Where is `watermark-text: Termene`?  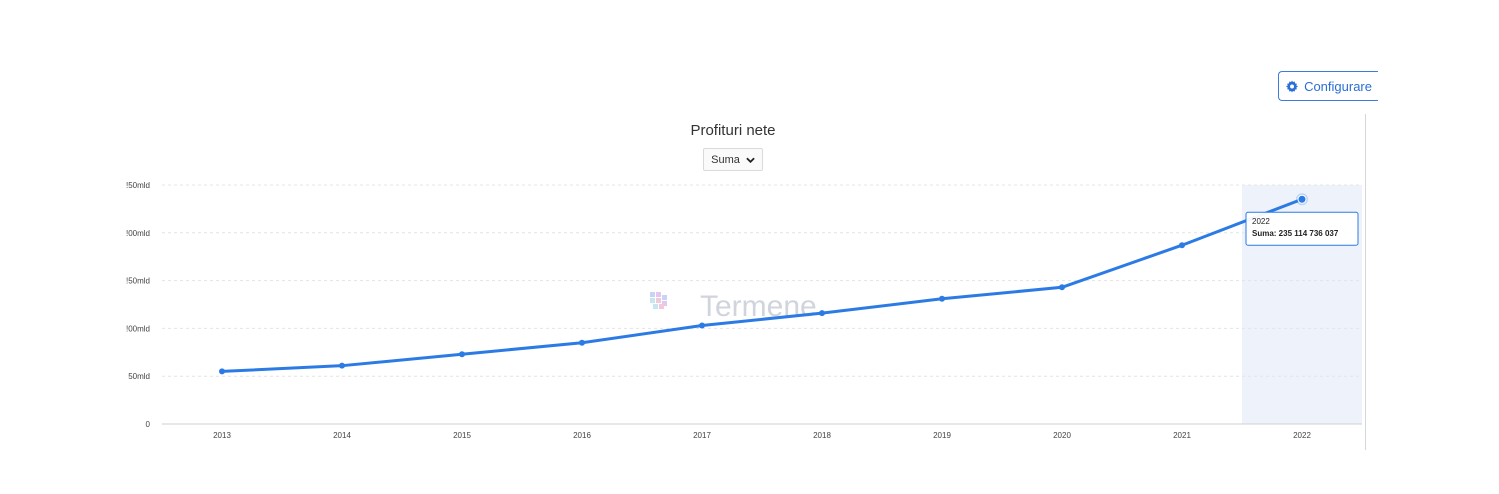 watermark-text: Termene is located at coordinates (758, 306).